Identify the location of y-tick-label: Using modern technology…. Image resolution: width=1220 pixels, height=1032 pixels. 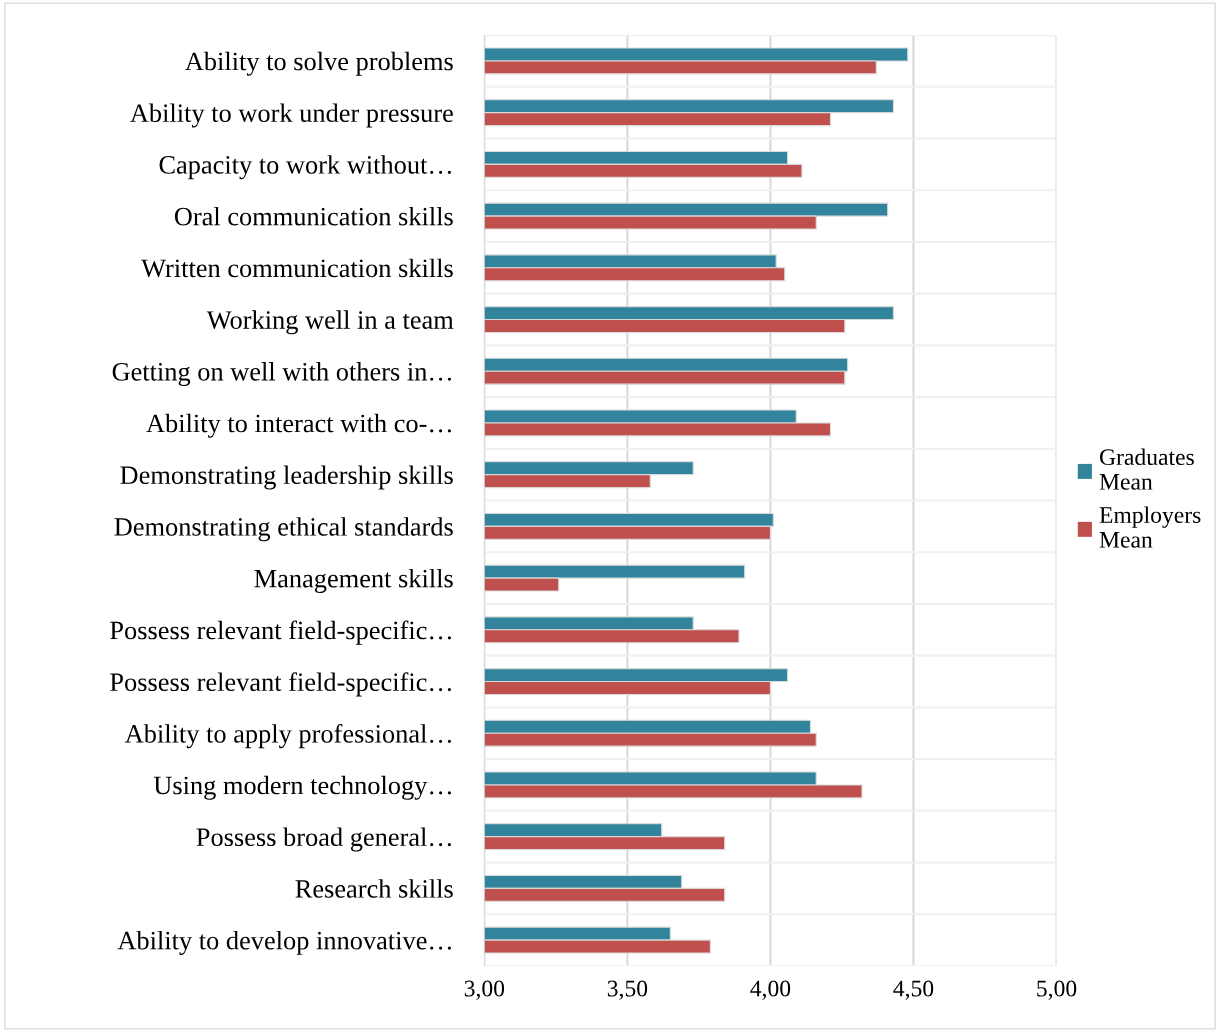
(302, 787).